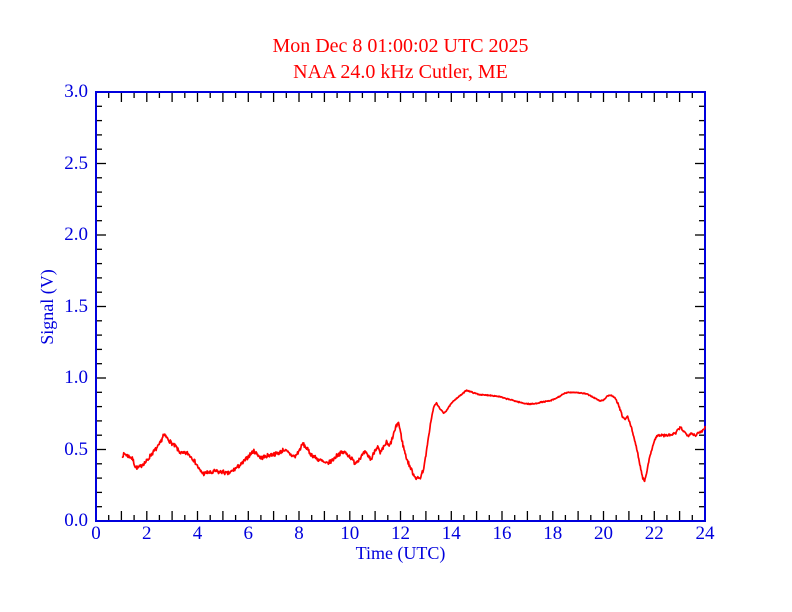  What do you see at coordinates (400, 46) in the screenshot?
I see `chart-title: Mon Dec 8 01:00:02 UTC 2025` at bounding box center [400, 46].